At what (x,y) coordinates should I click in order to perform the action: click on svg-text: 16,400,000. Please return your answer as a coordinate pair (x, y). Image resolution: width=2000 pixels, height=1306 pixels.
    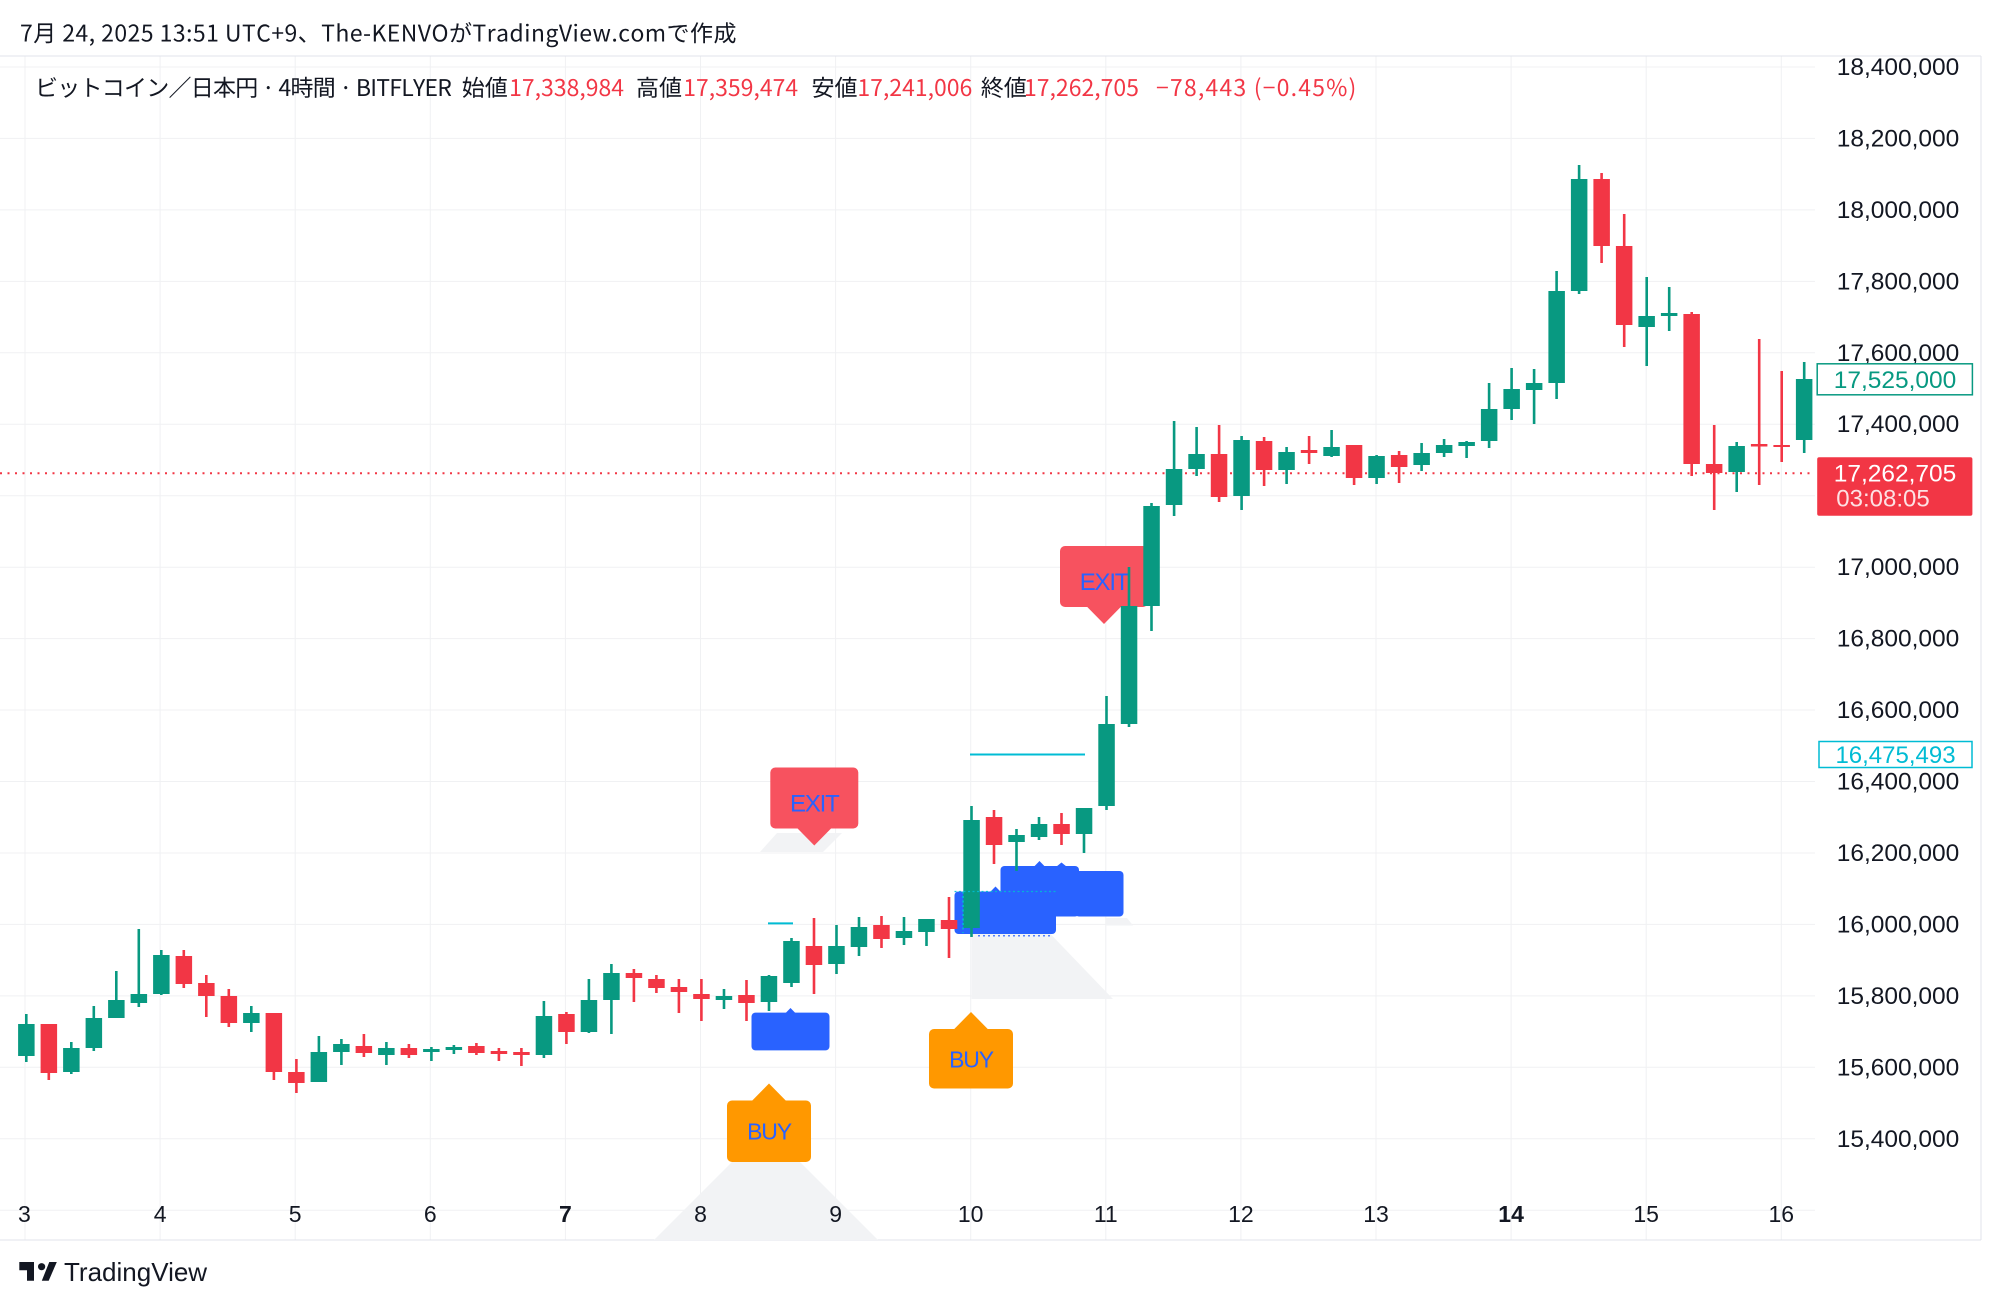
    Looking at the image, I should click on (1898, 782).